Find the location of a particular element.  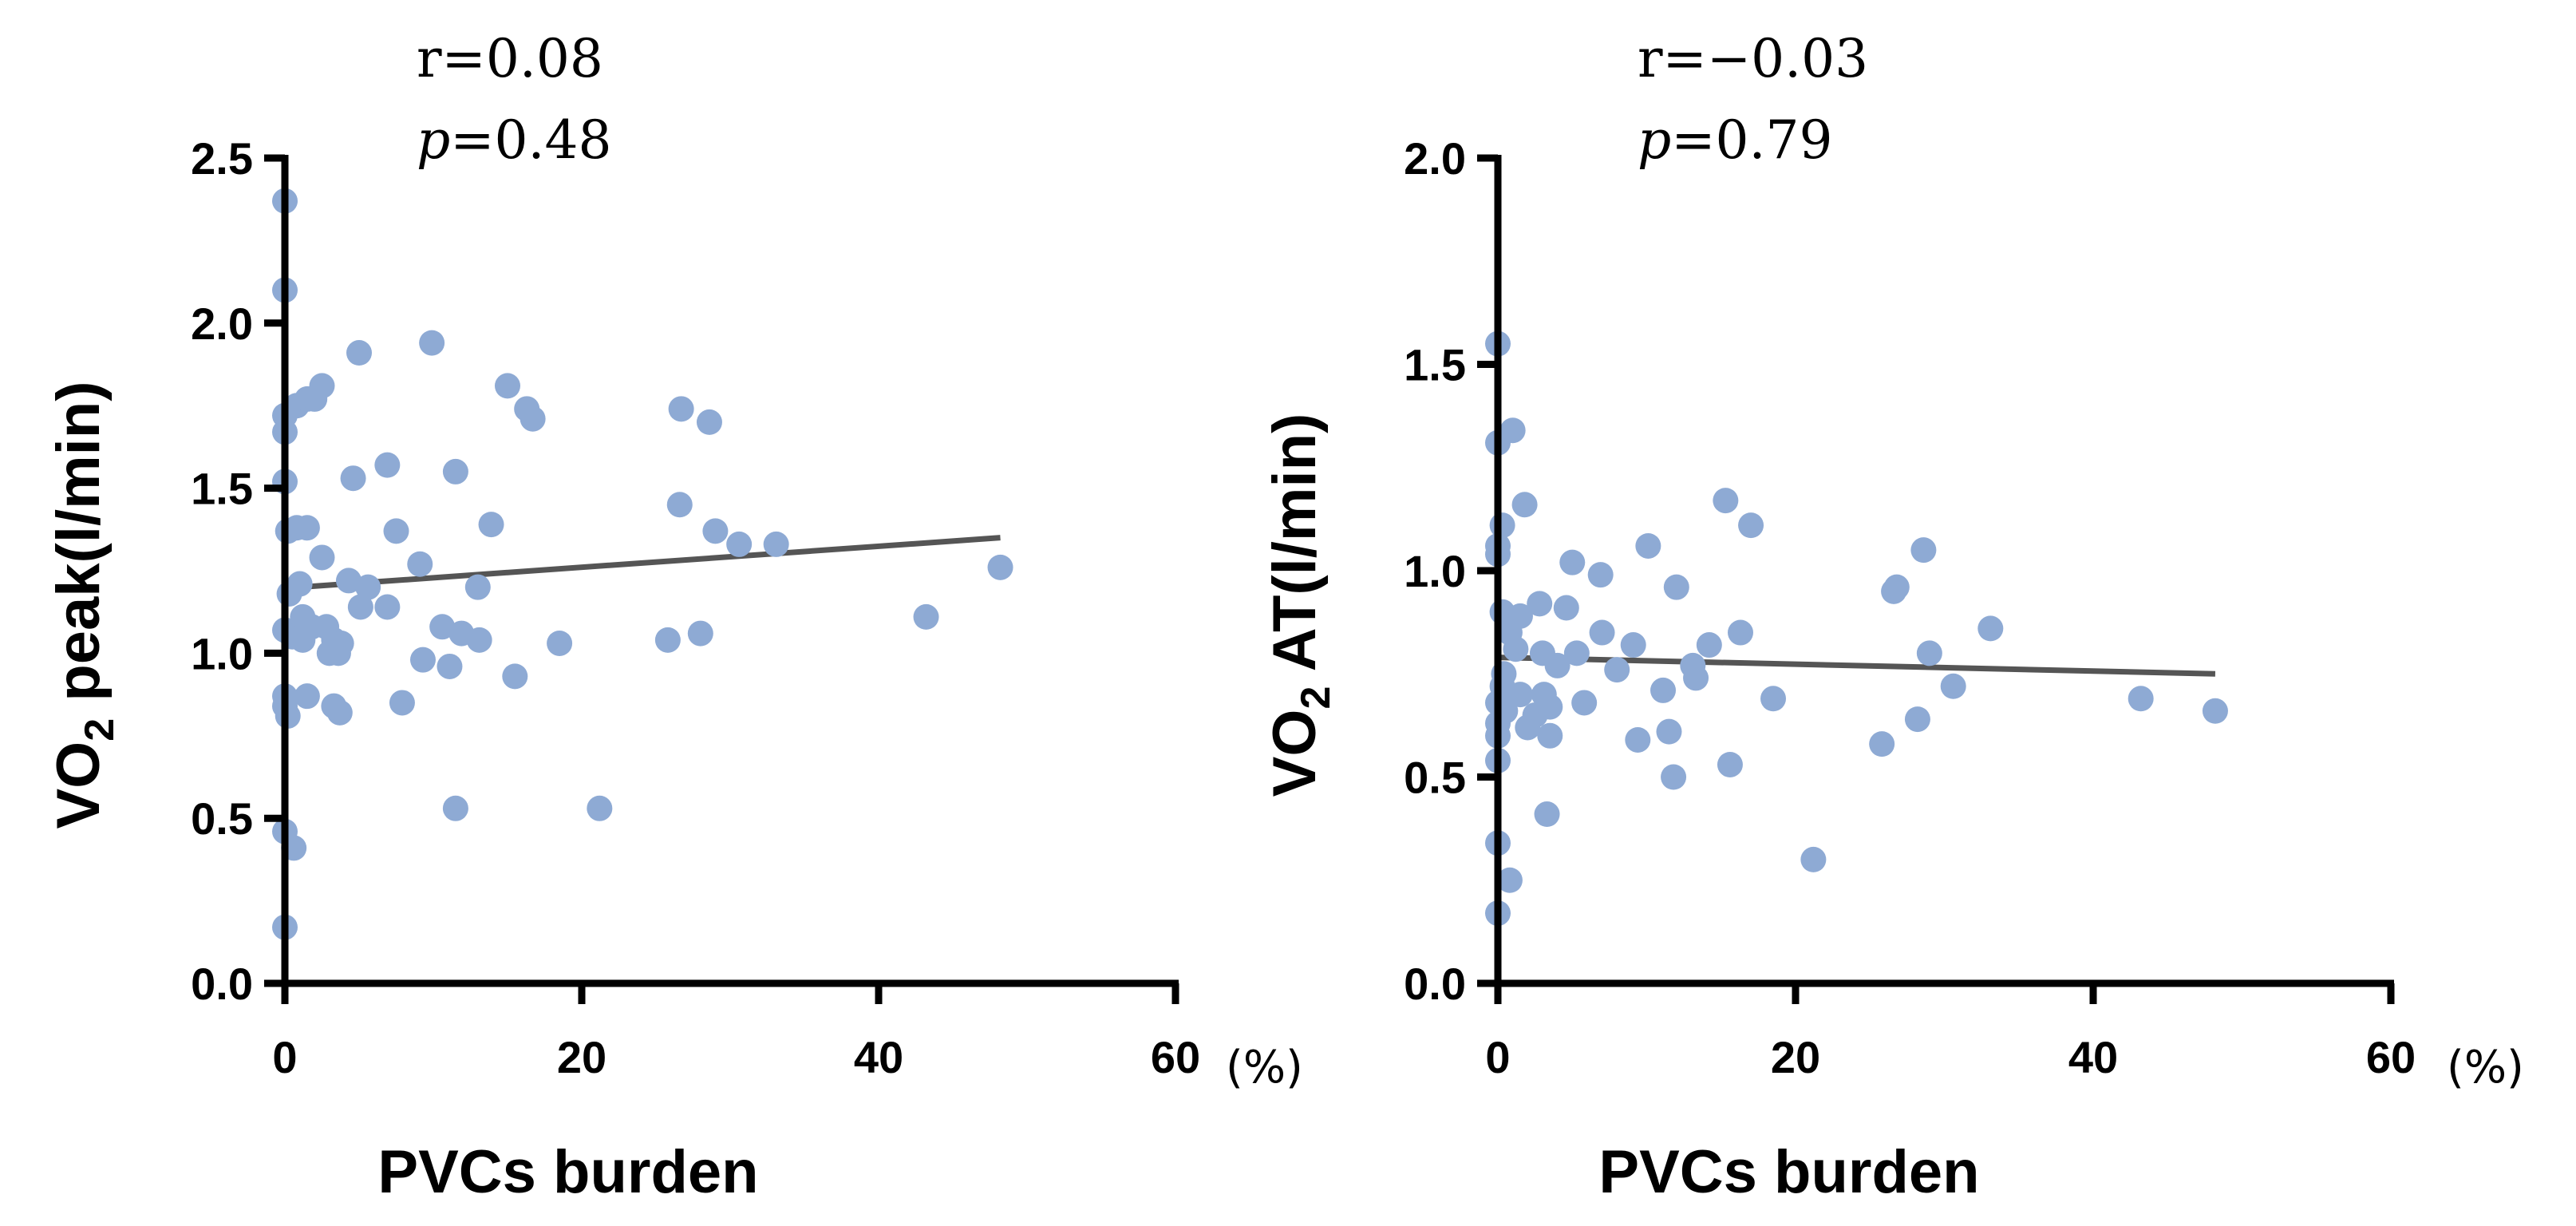

y-tick-label: 2.5 is located at coordinates (222, 158).